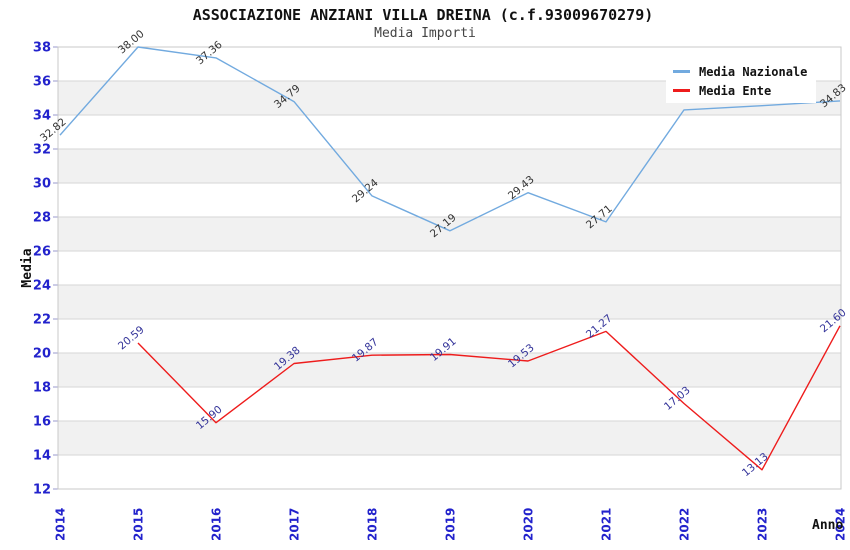 Image resolution: width=850 pixels, height=550 pixels. I want to click on y-tick-label: 18, so click(42, 388).